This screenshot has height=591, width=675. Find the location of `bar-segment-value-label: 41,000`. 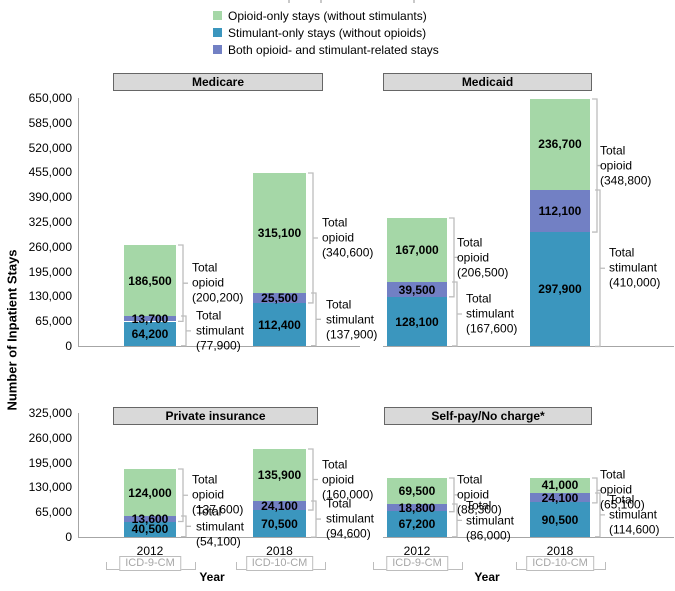

bar-segment-value-label: 41,000 is located at coordinates (560, 485).